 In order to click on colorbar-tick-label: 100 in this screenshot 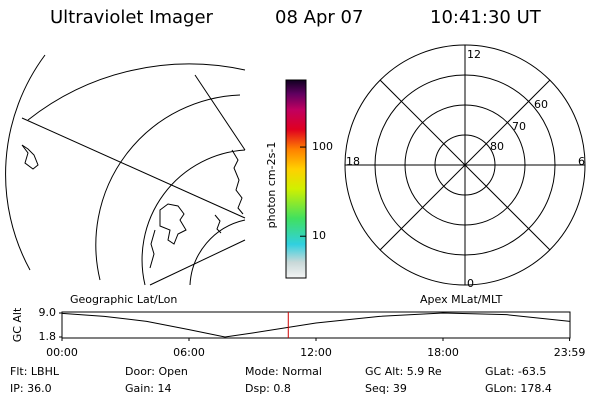, I will do `click(322, 146)`.